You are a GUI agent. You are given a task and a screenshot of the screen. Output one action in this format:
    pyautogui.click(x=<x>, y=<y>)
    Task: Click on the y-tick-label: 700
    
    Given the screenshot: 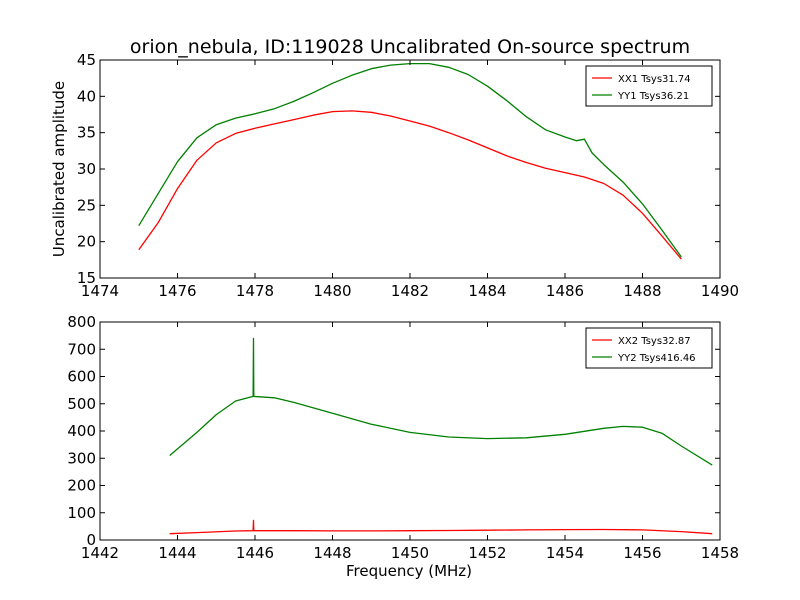 What is the action you would take?
    pyautogui.click(x=81, y=349)
    